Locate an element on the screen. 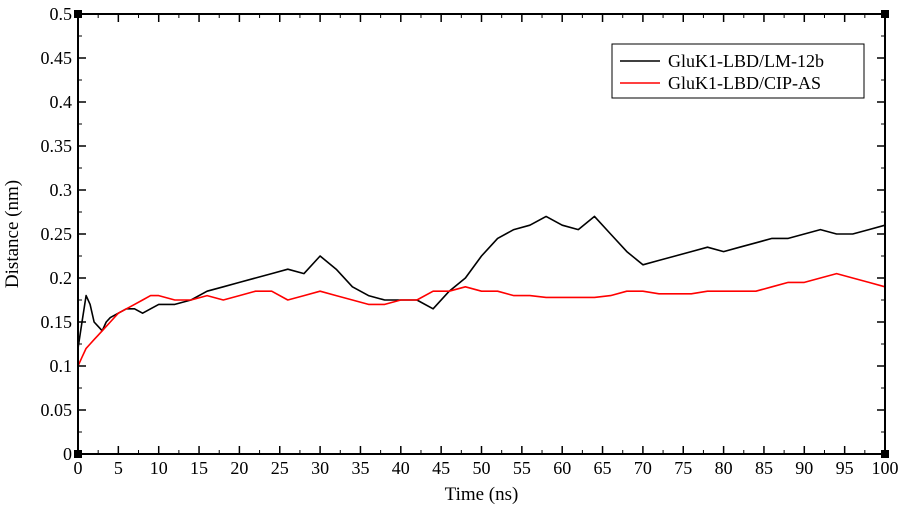 This screenshot has height=517, width=909. x-tick-label: 75 is located at coordinates (683, 468).